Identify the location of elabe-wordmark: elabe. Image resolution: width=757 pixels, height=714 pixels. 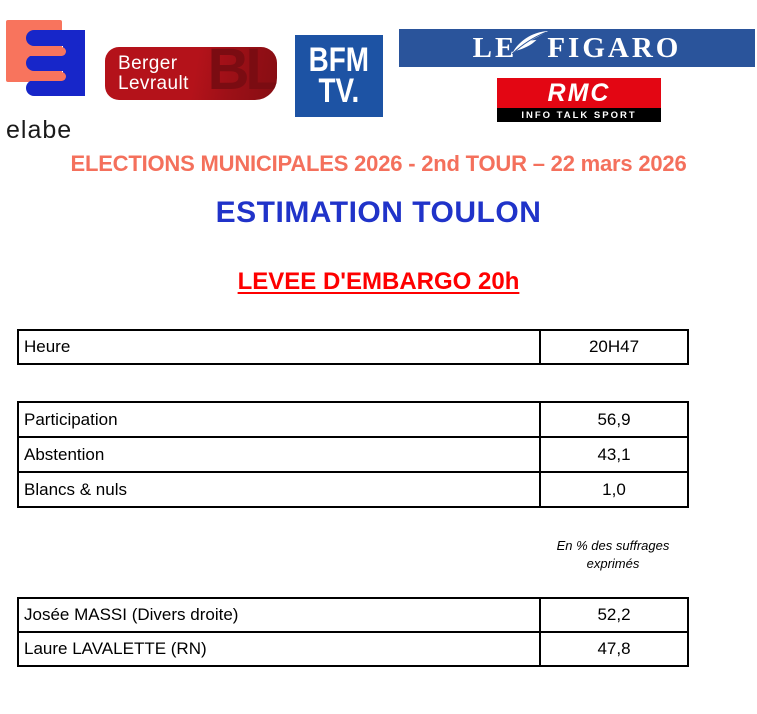
(39, 130).